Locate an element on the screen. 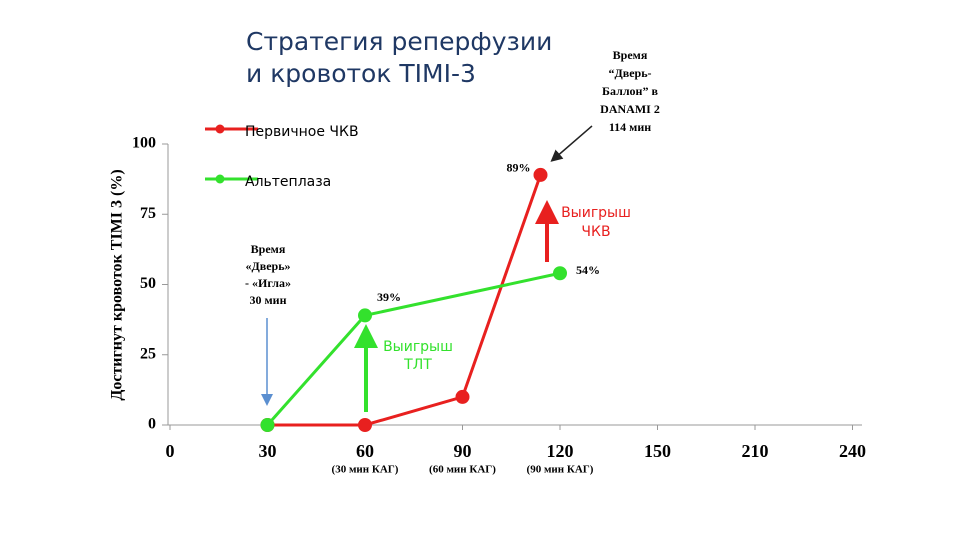 The height and width of the screenshot is (540, 960). annotation: Баллон” в is located at coordinates (630, 91).